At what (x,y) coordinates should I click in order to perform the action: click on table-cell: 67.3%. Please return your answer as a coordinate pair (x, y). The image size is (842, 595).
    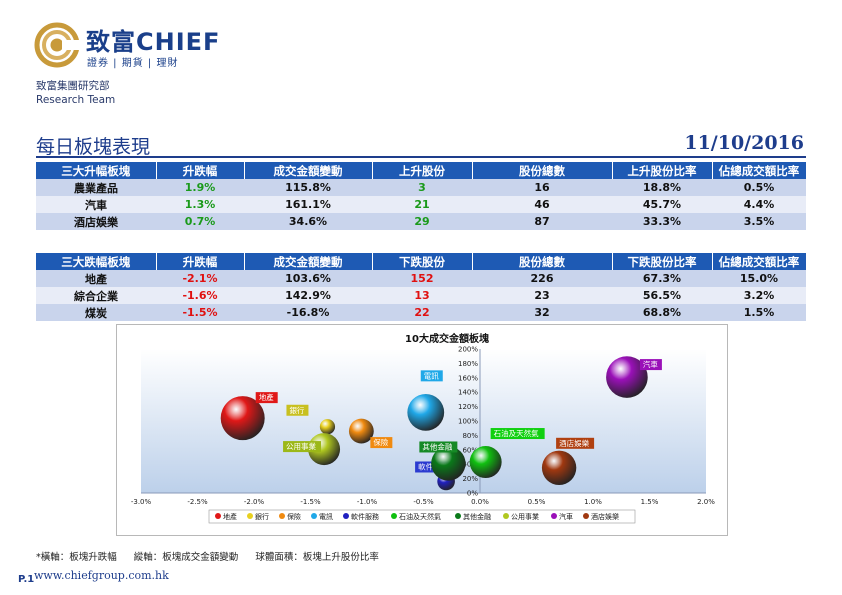
    Looking at the image, I should click on (662, 278).